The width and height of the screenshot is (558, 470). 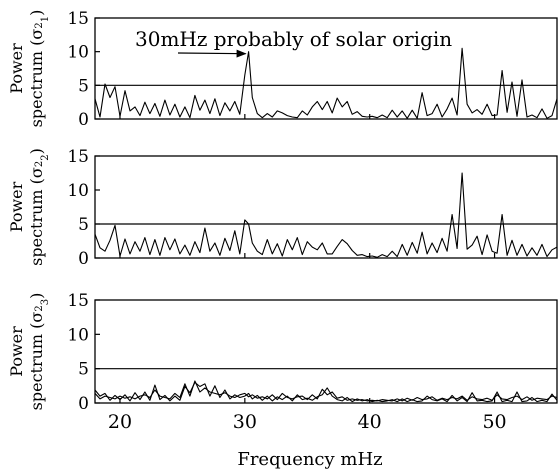 I want to click on x-tick-label: 20, so click(x=120, y=422).